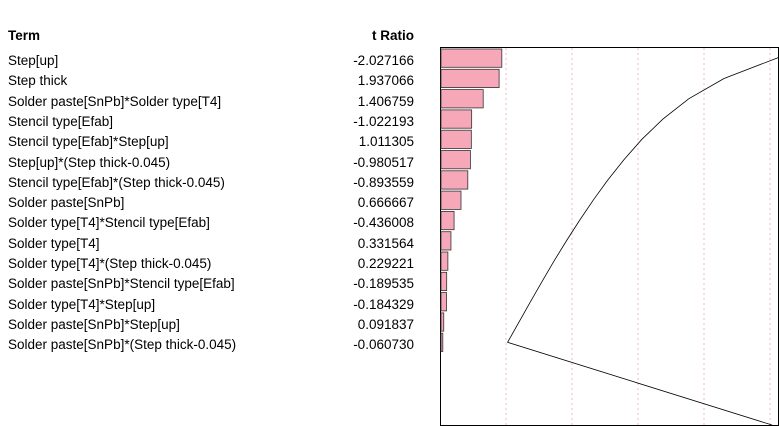  I want to click on term-label: Step[up]*(Step thick-0.045), so click(89, 162).